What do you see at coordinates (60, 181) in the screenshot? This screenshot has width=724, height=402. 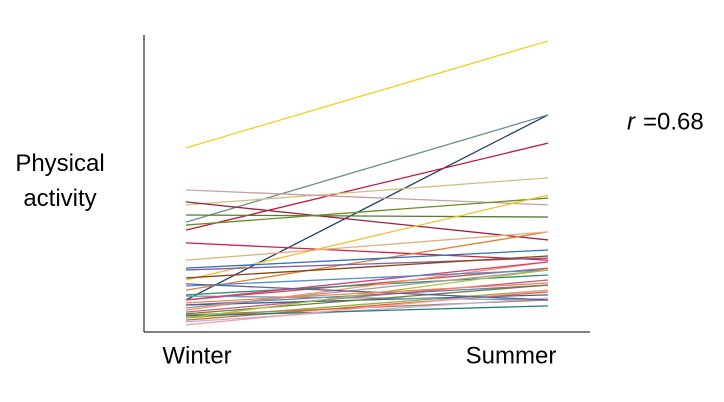 I see `y-axis-label: Physical activity` at bounding box center [60, 181].